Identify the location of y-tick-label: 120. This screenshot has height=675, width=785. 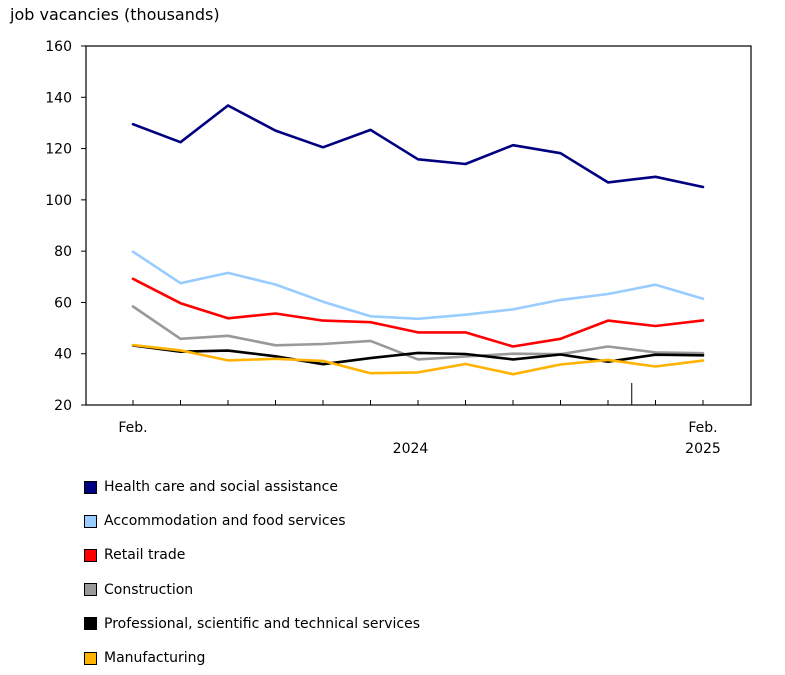
(58, 150).